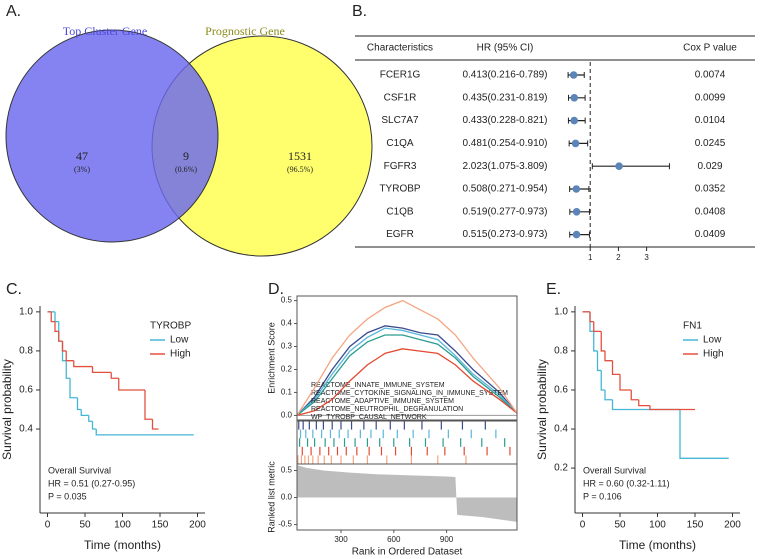 This screenshot has width=777, height=559. What do you see at coordinates (287, 497) in the screenshot?
I see `y-tick-label: 0.0` at bounding box center [287, 497].